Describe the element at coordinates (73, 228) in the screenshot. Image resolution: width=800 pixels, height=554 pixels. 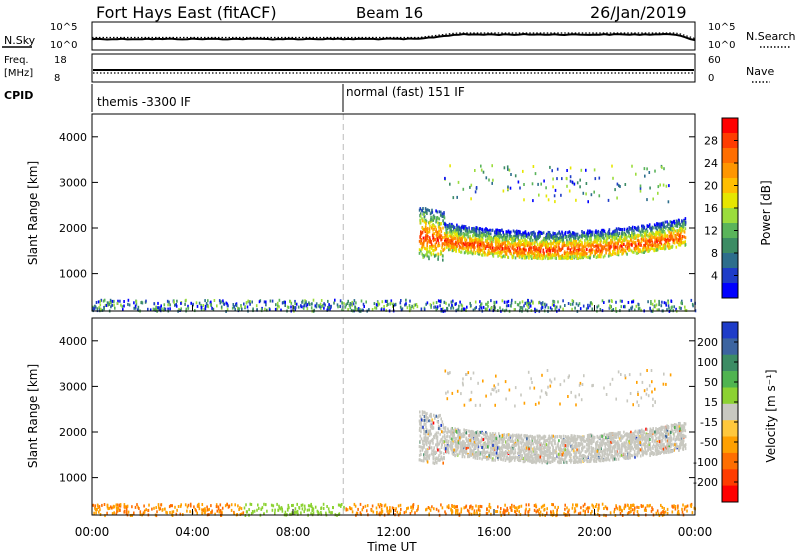
I see `ytick-label: 2000` at that location.